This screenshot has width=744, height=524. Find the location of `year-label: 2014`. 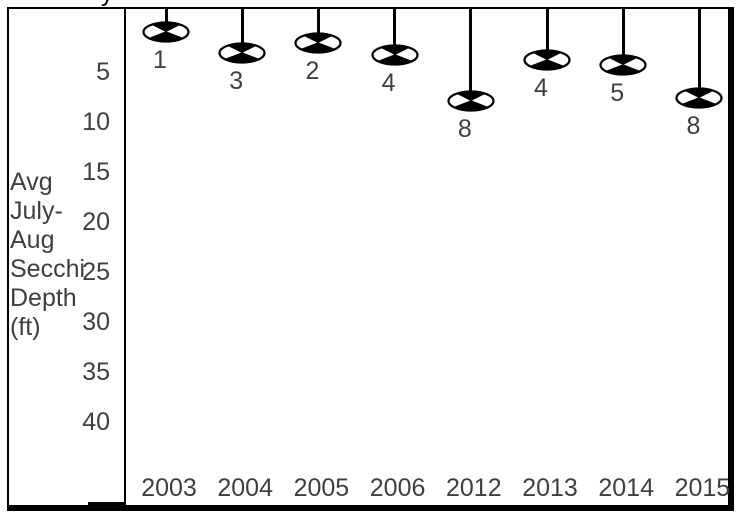

year-label: 2014 is located at coordinates (626, 488).